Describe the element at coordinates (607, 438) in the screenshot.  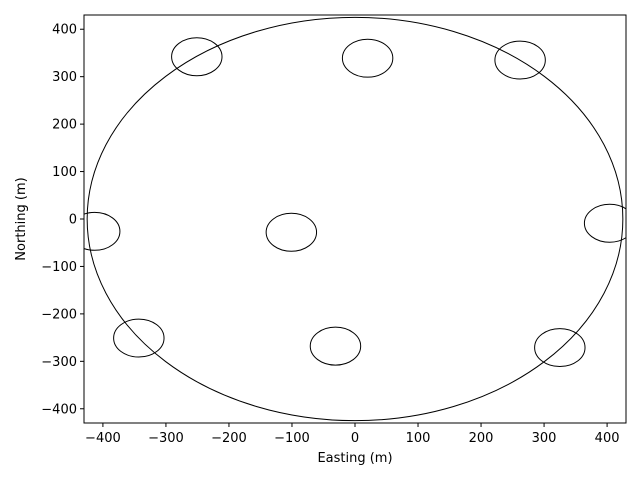
I see `x-tick-label: 400` at that location.